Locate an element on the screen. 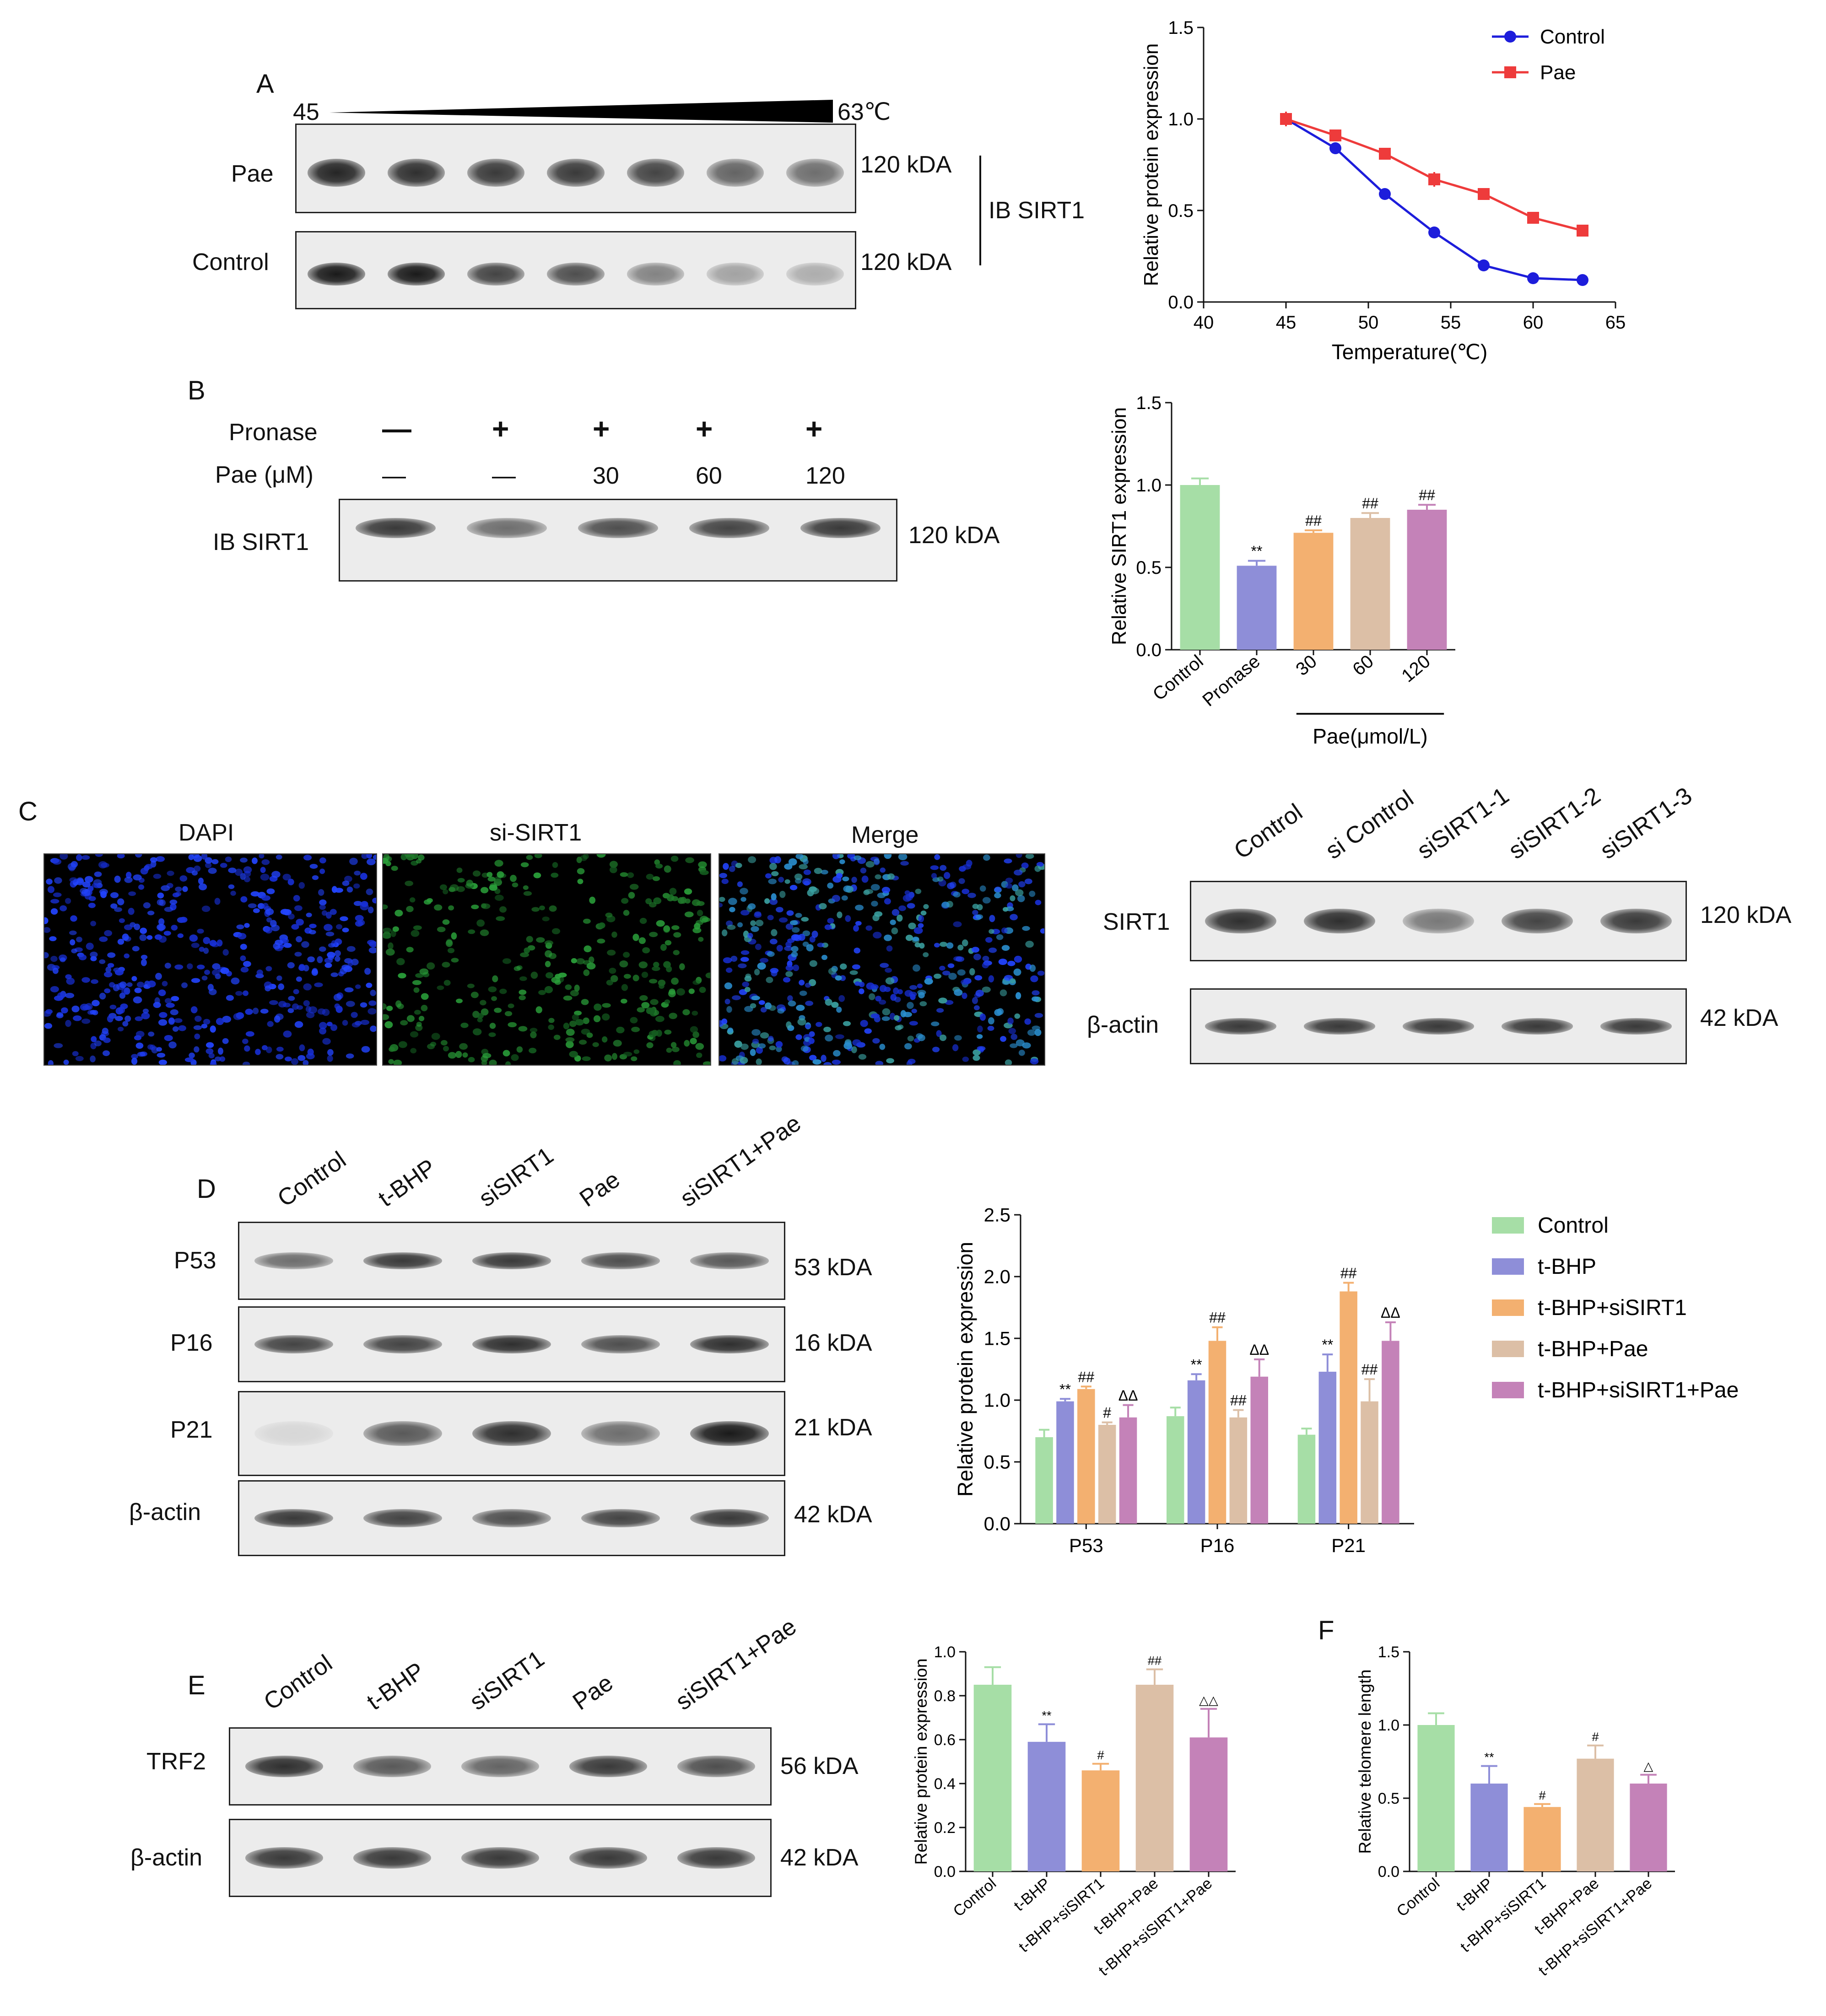  significance-mark: ** is located at coordinates (1489, 1757).